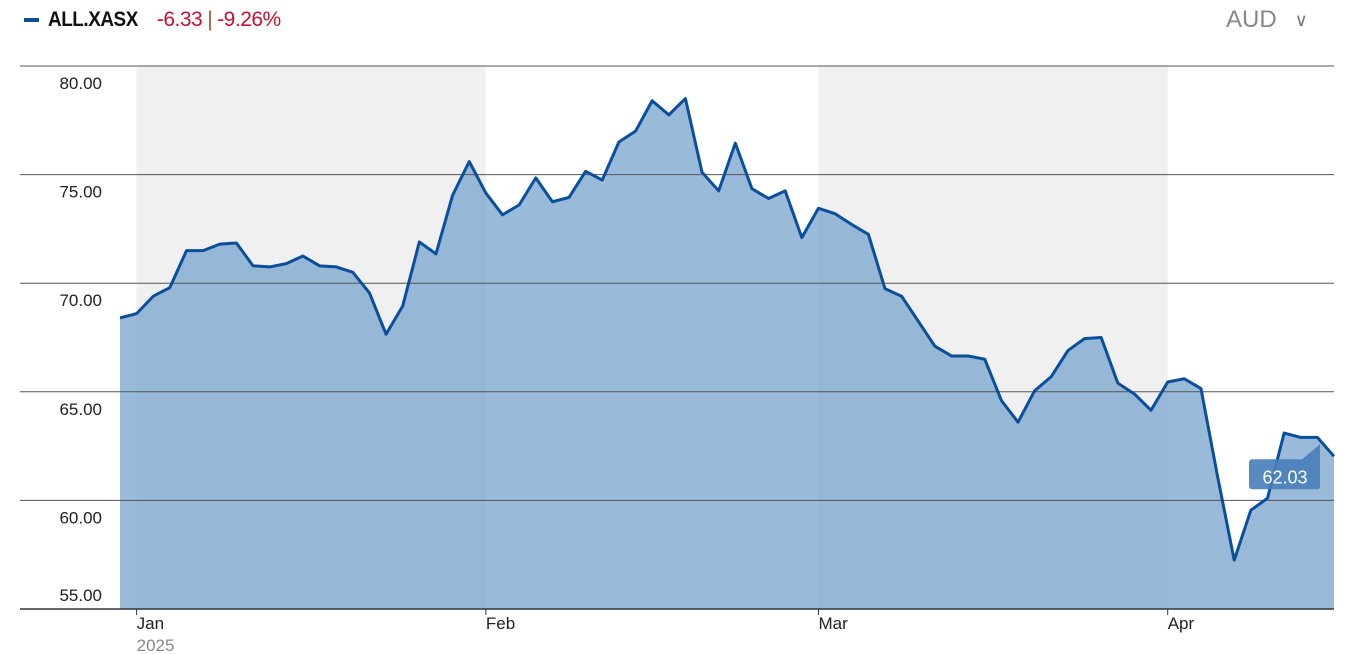  Describe the element at coordinates (500, 623) in the screenshot. I see `x-tick-label: Feb` at that location.